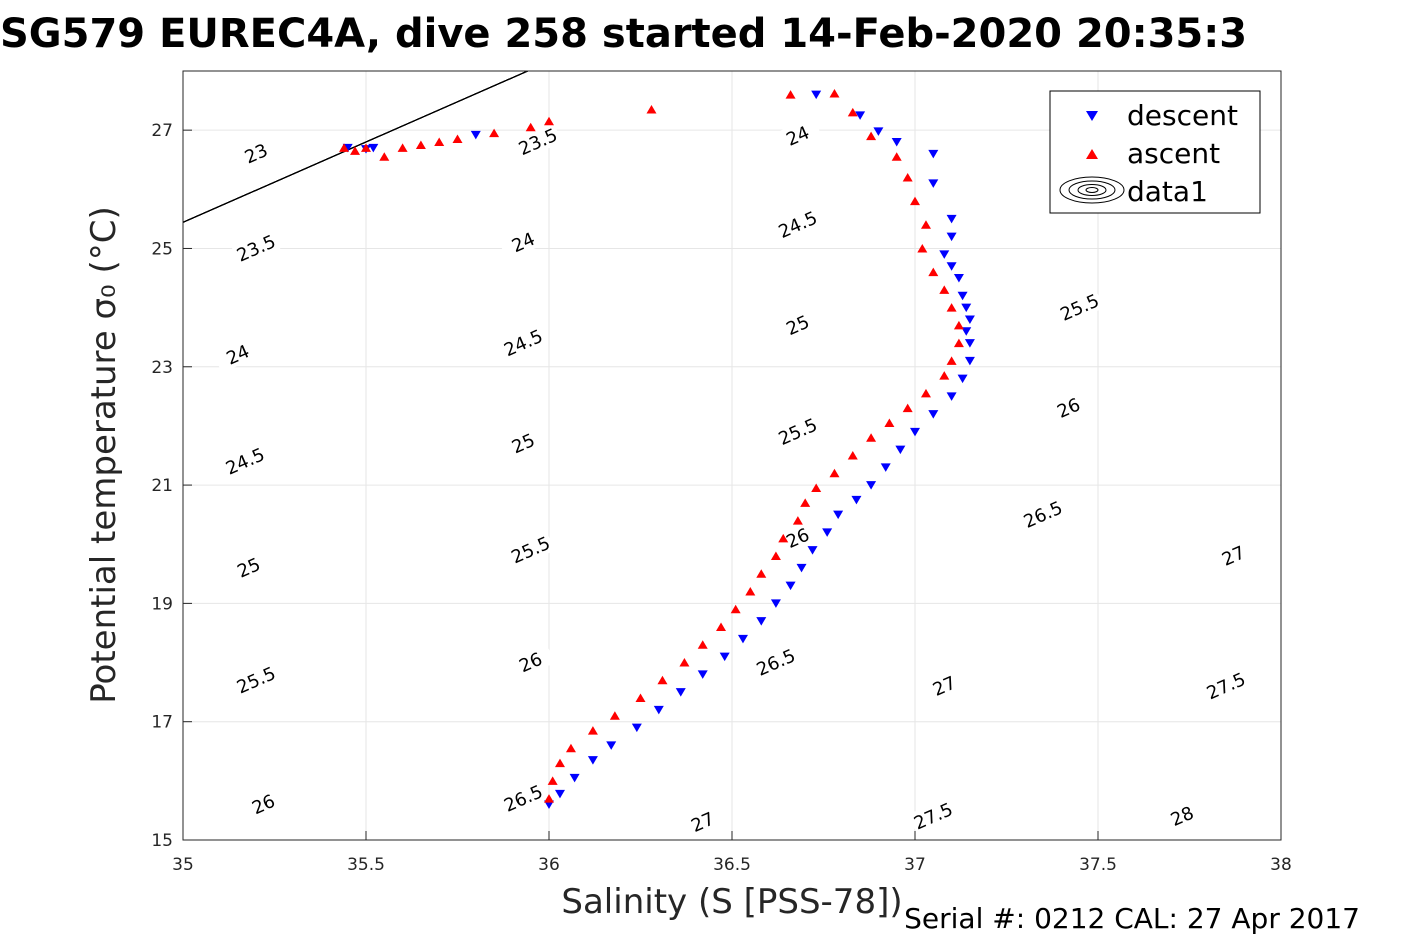 The height and width of the screenshot is (945, 1417). What do you see at coordinates (732, 865) in the screenshot?
I see `x-tick-label: 36.5` at bounding box center [732, 865].